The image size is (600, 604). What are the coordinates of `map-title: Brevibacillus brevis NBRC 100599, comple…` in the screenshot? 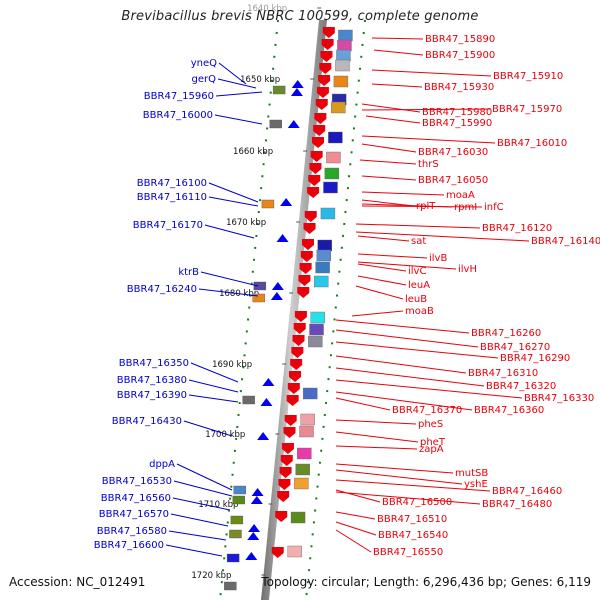 It's located at (300, 16).